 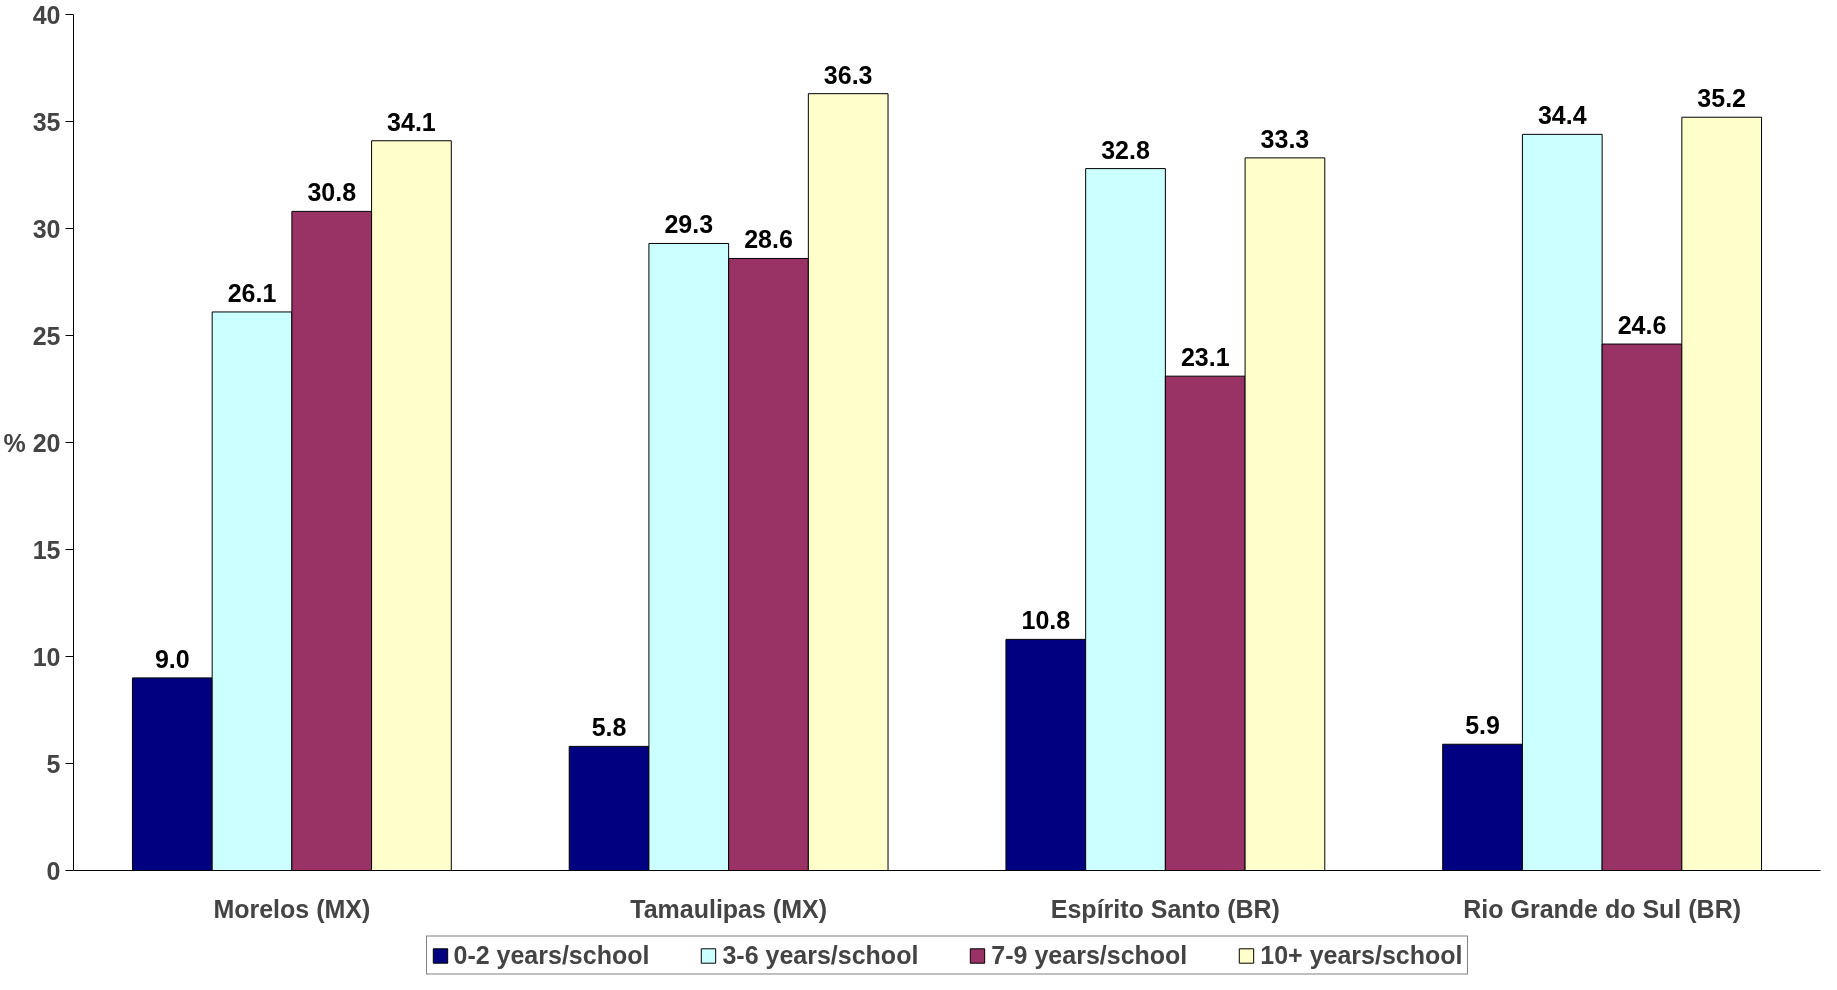 I want to click on data-label: 10.8, so click(x=1046, y=620).